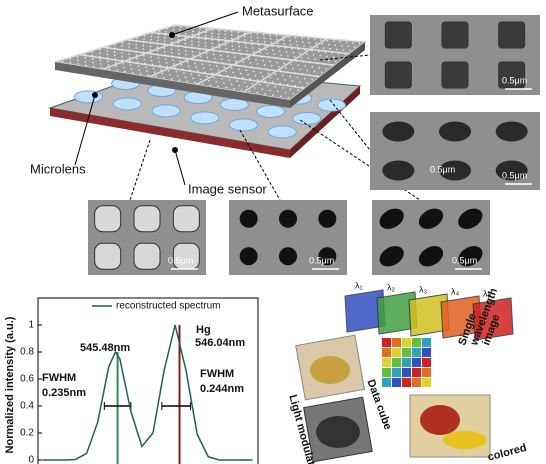 This screenshot has width=546, height=464. I want to click on annotation: FWHM, so click(217, 374).